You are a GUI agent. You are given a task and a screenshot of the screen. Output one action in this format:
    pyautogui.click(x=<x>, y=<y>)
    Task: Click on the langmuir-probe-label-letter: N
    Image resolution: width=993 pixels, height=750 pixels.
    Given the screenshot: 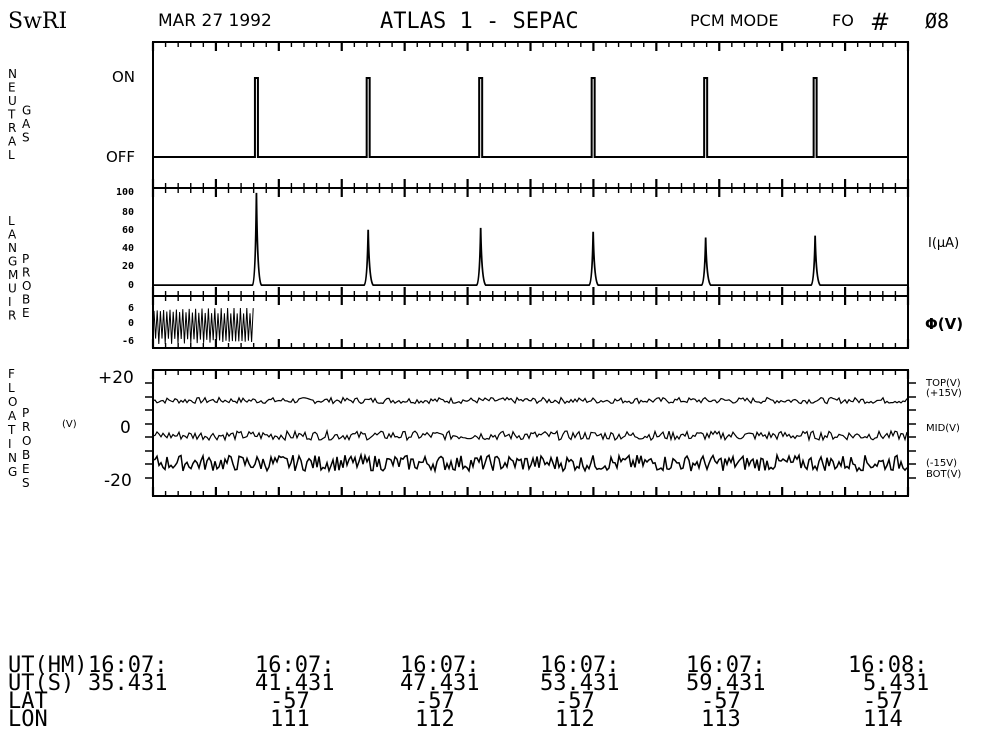 What is the action you would take?
    pyautogui.click(x=12, y=248)
    